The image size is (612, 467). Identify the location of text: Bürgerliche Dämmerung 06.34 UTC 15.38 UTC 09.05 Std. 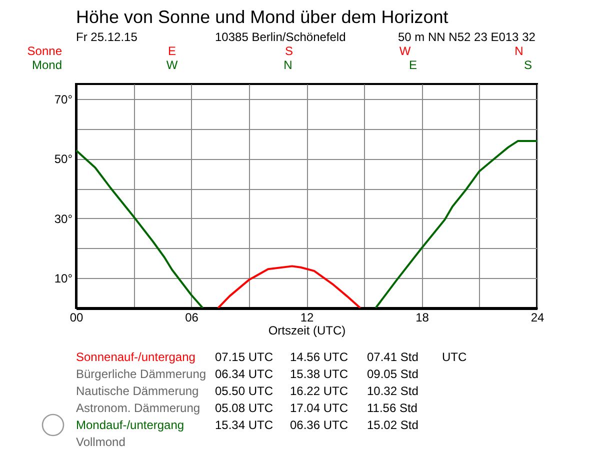
(247, 374).